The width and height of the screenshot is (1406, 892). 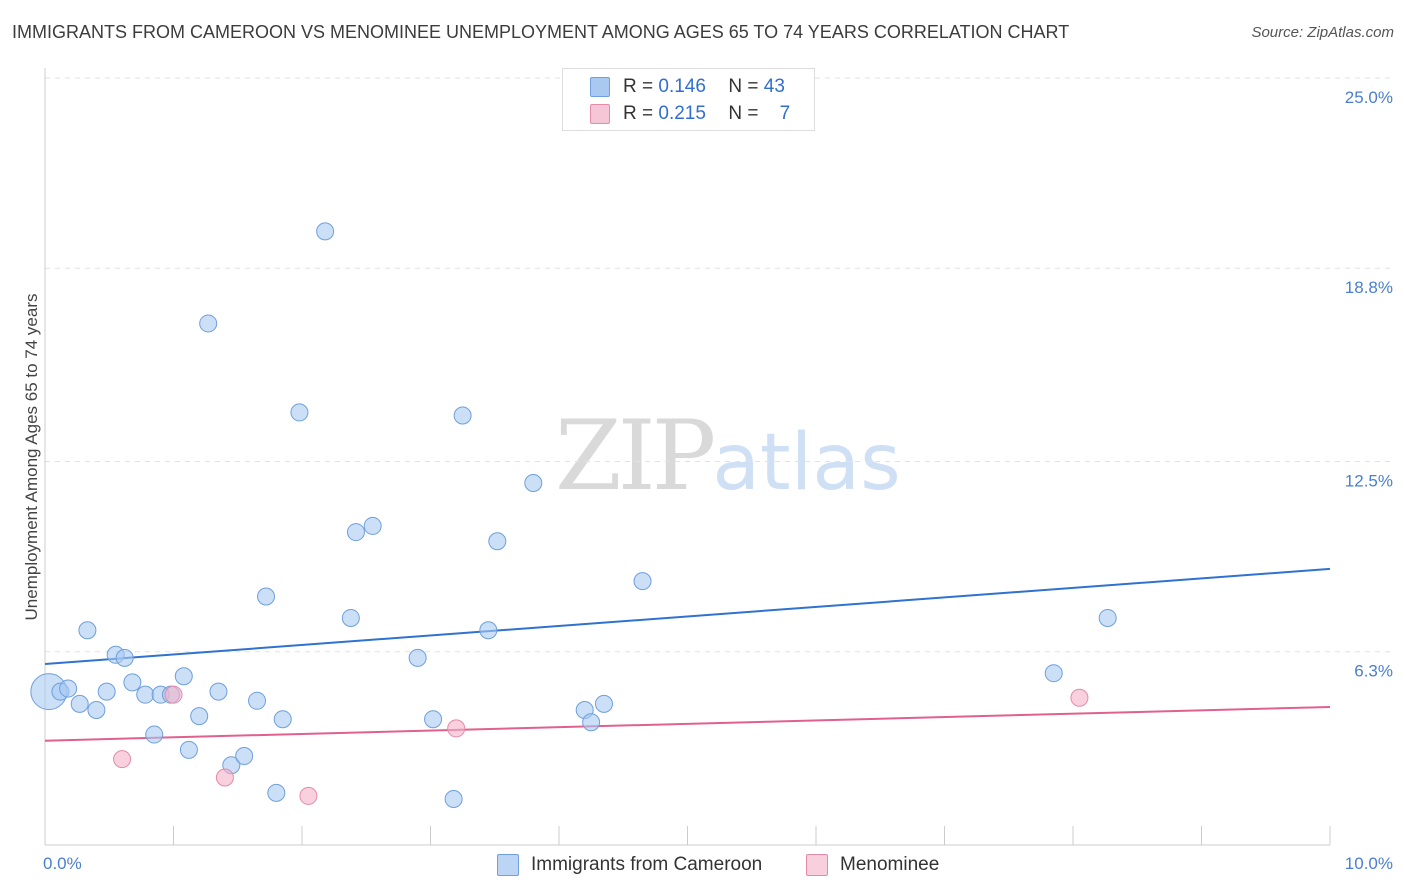 What do you see at coordinates (1369, 481) in the screenshot?
I see `y-tick-label: 12.5%` at bounding box center [1369, 481].